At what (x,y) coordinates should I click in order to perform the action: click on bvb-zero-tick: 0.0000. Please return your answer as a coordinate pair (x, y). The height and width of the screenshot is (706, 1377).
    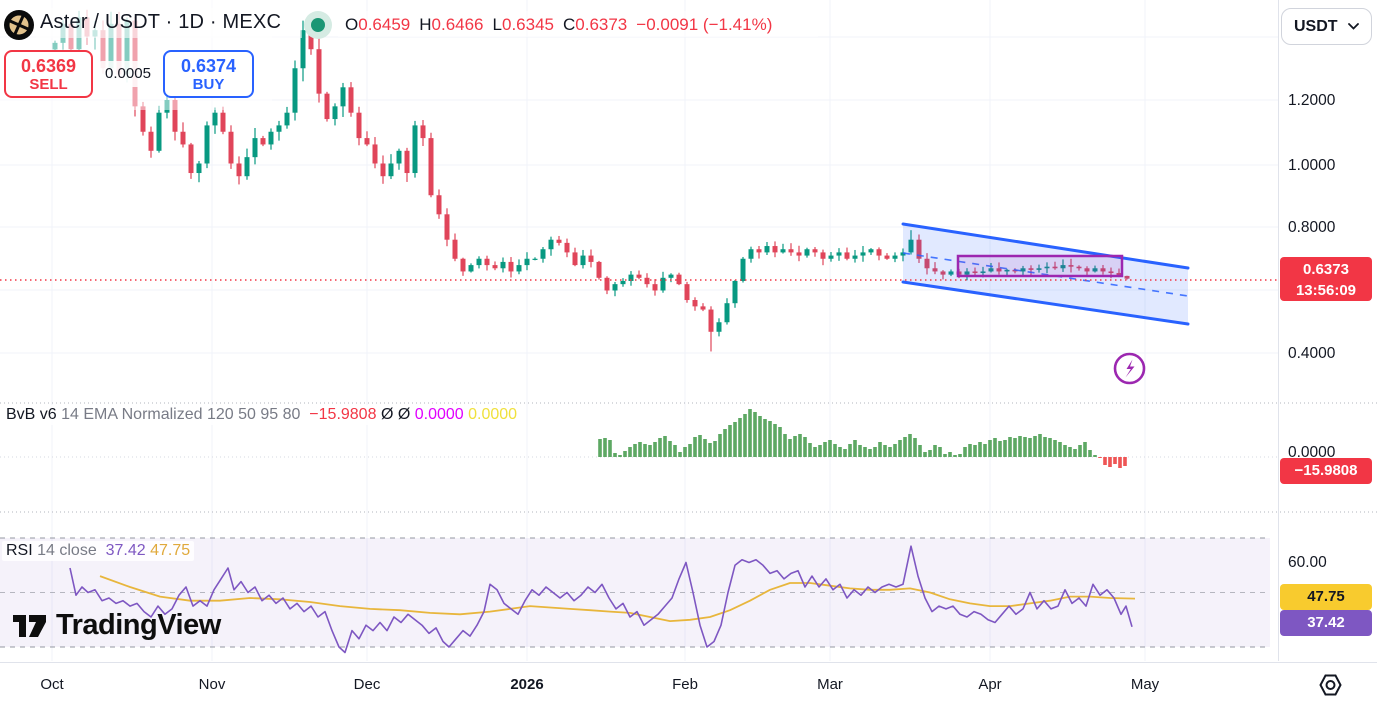
    Looking at the image, I should click on (1312, 452).